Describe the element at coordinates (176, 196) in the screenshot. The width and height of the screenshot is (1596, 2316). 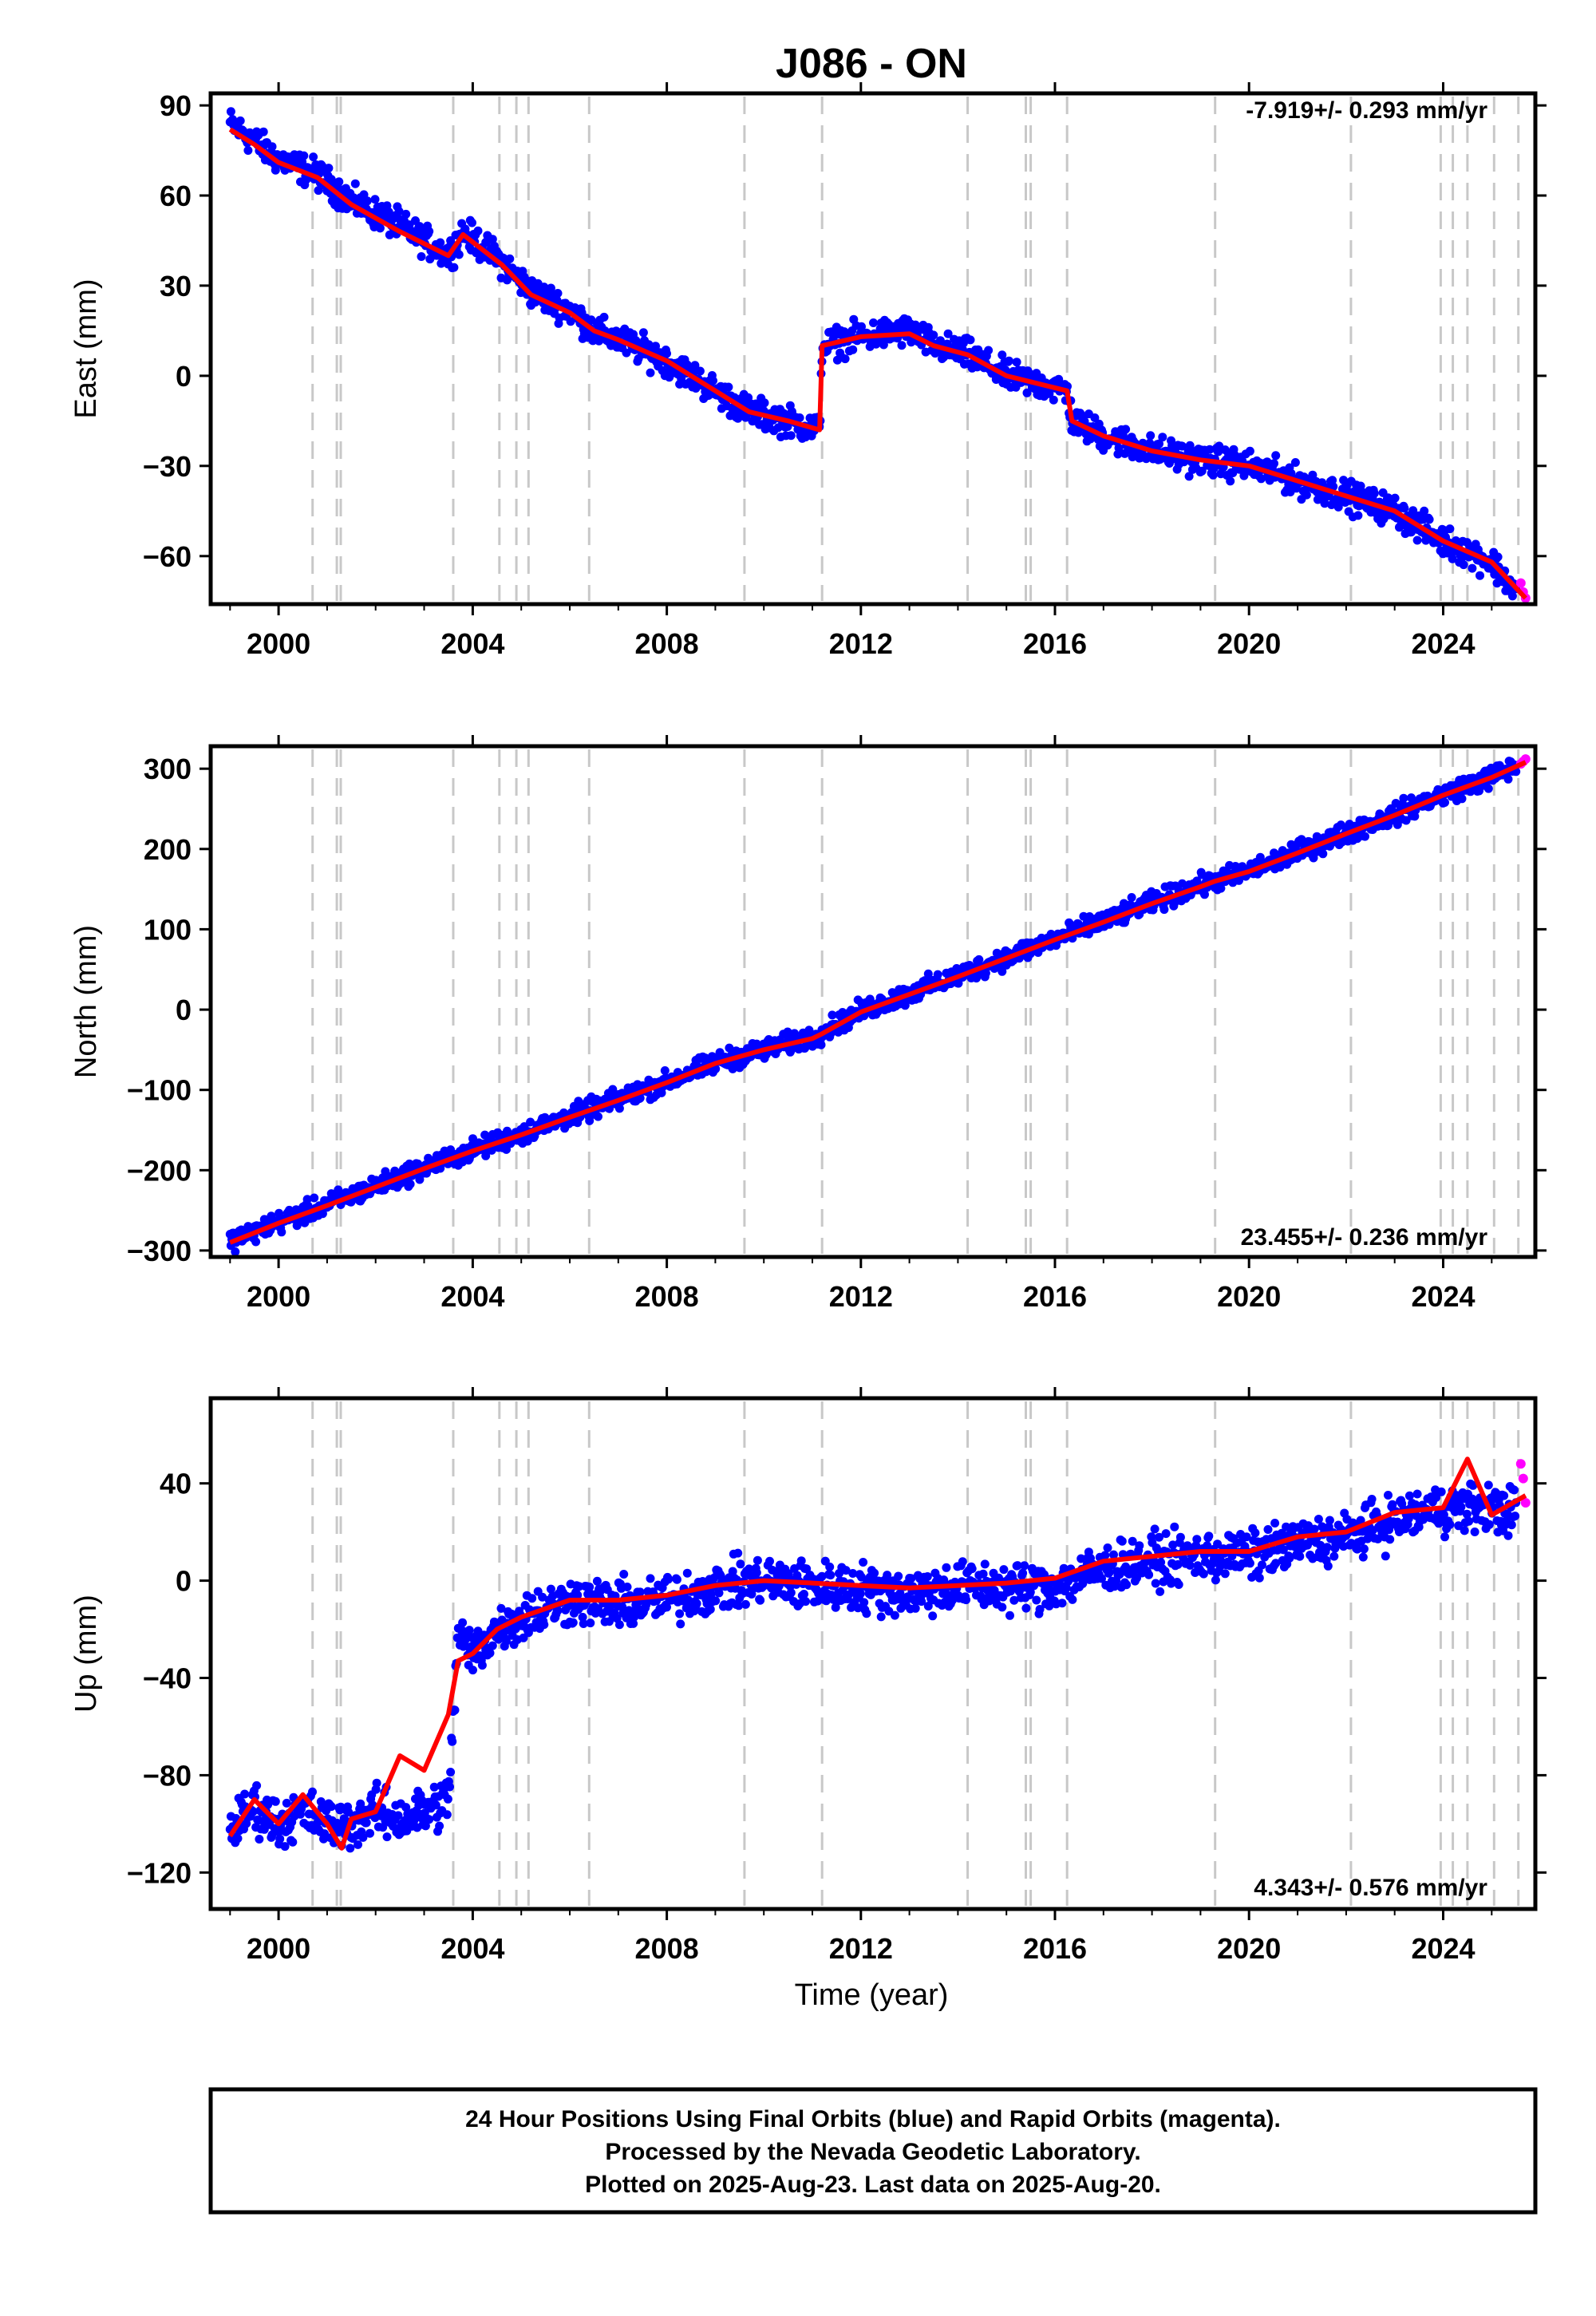
I see `east-y-tick-label: 60` at that location.